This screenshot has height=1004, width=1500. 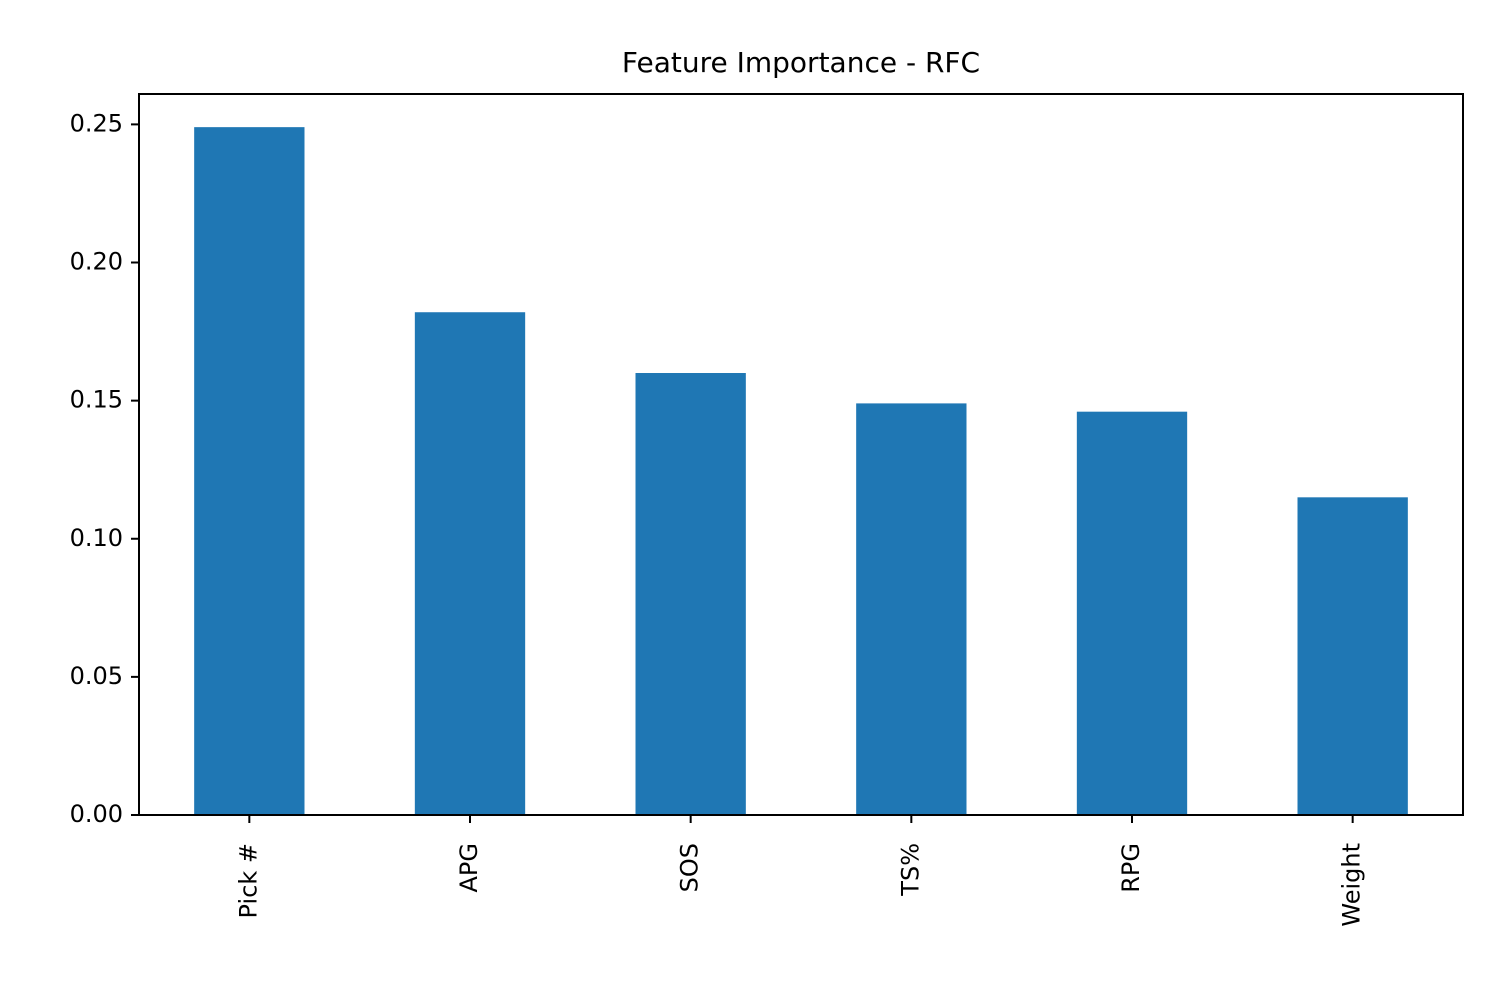 What do you see at coordinates (96, 123) in the screenshot?
I see `y-tick-label-5: 0.25` at bounding box center [96, 123].